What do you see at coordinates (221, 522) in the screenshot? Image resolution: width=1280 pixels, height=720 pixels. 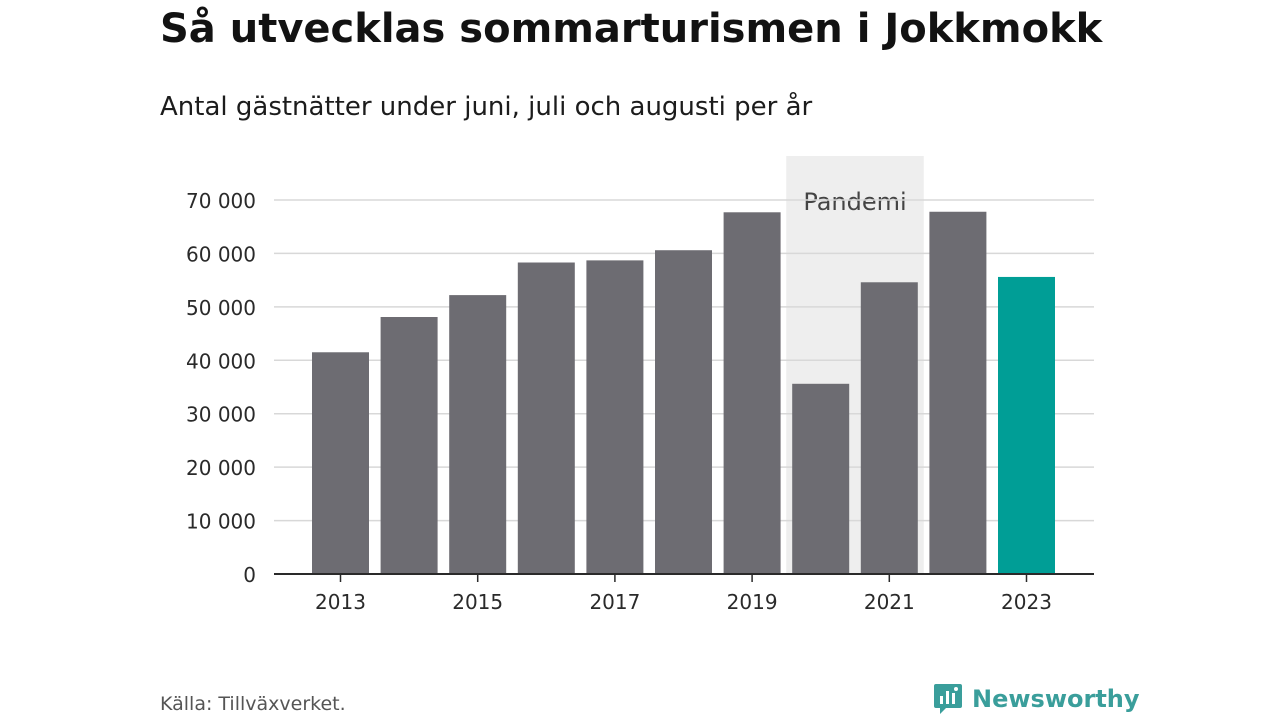 I see `y-tick-label: 10 000` at bounding box center [221, 522].